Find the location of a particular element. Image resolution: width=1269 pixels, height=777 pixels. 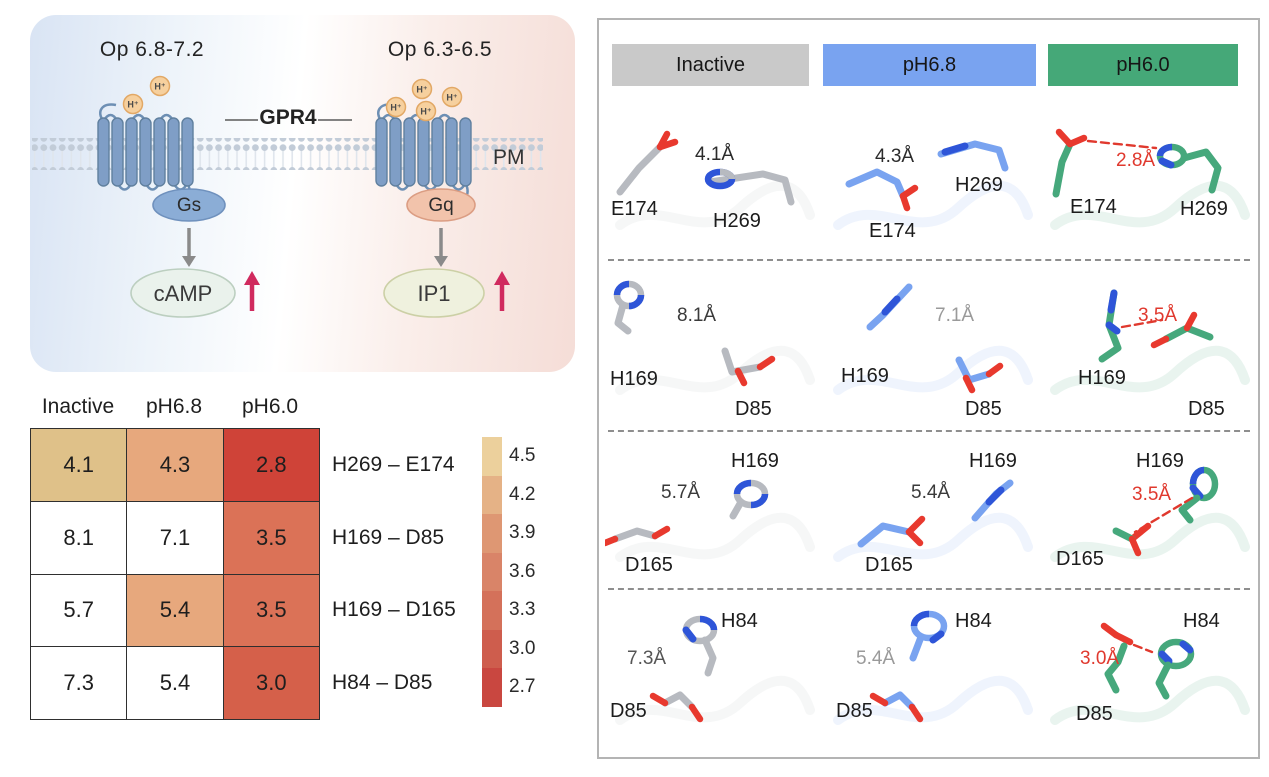

gq-label: Gq is located at coordinates (441, 205).